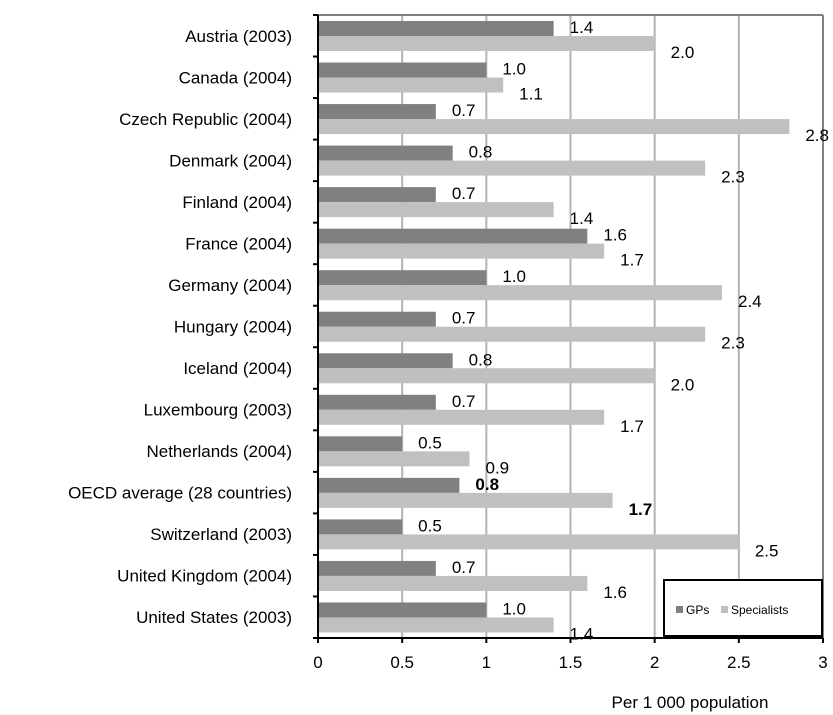  What do you see at coordinates (238, 243) in the screenshot?
I see `category-label: France (2004)` at bounding box center [238, 243].